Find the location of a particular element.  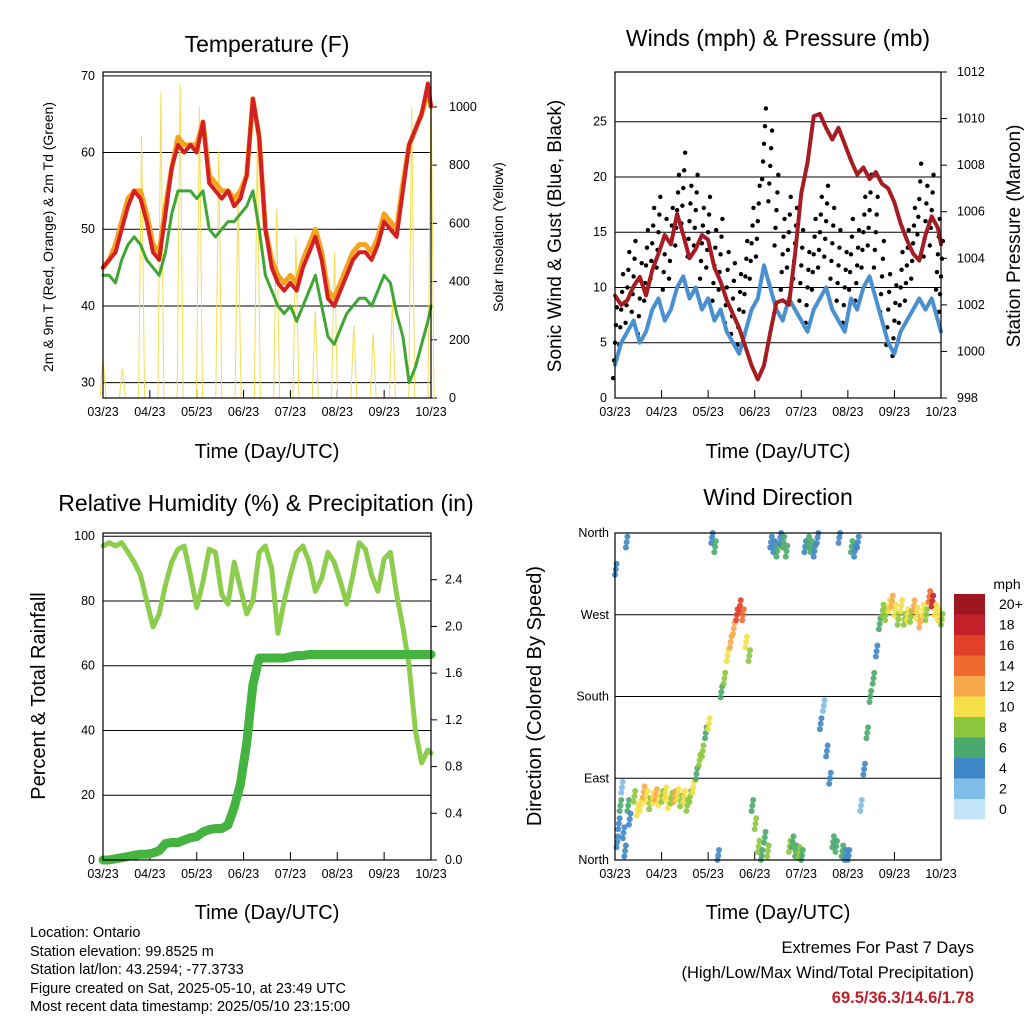

y2-tick-label: 998 is located at coordinates (967, 398).